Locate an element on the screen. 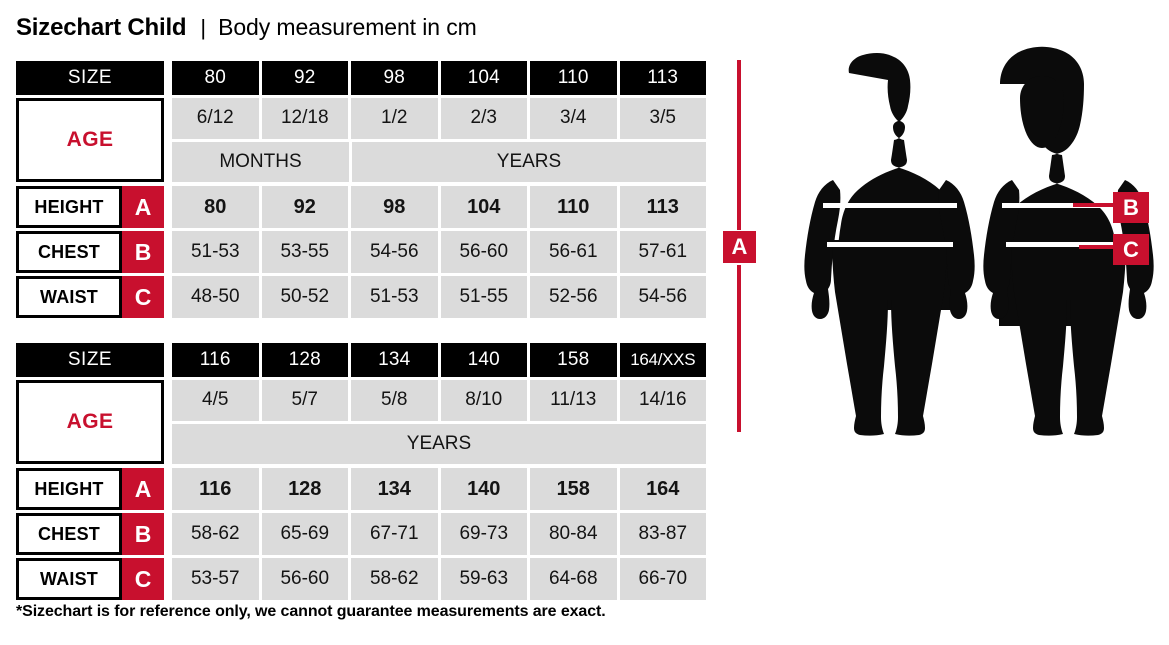  size-header-cell: 164/XXS is located at coordinates (662, 360).